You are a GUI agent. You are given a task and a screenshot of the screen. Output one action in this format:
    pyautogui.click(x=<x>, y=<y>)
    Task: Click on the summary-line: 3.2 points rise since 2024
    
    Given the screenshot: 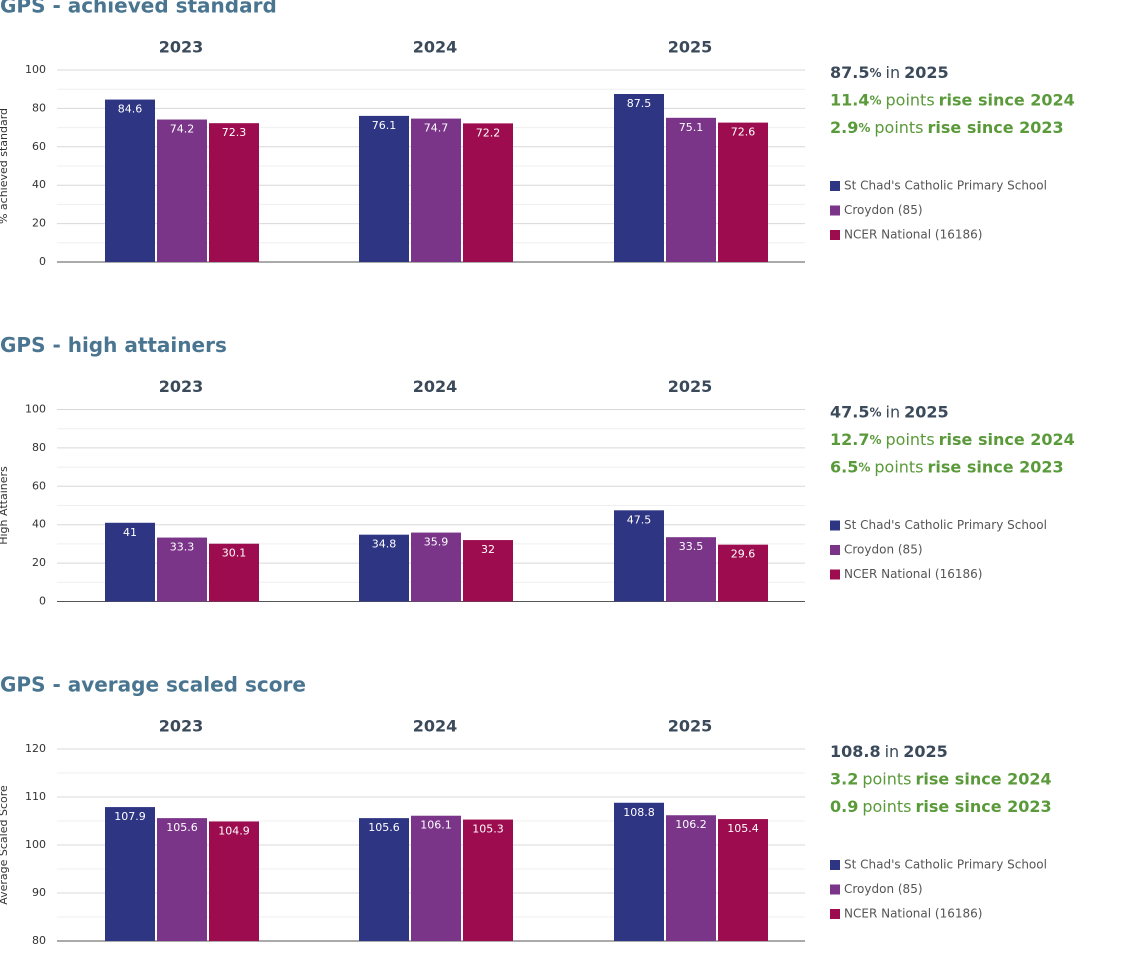 What is the action you would take?
    pyautogui.click(x=941, y=778)
    